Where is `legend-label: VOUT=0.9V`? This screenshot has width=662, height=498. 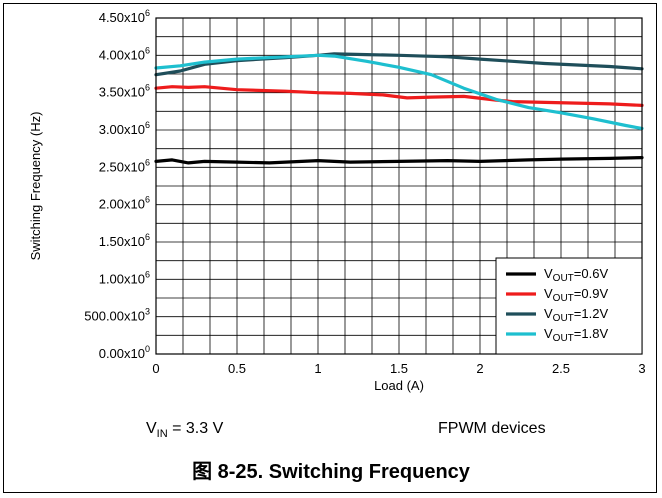
legend-label: VOUT=0.9V is located at coordinates (576, 295).